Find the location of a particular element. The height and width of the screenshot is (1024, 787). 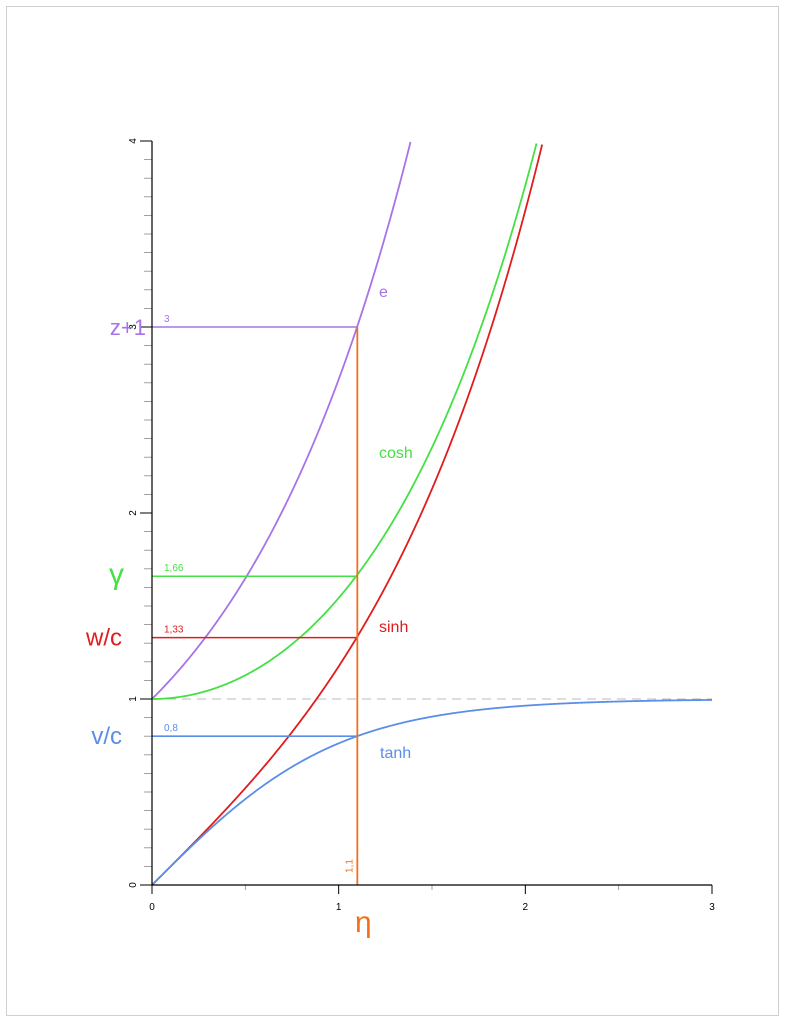

value-label-cosh: 1,66 is located at coordinates (174, 568).